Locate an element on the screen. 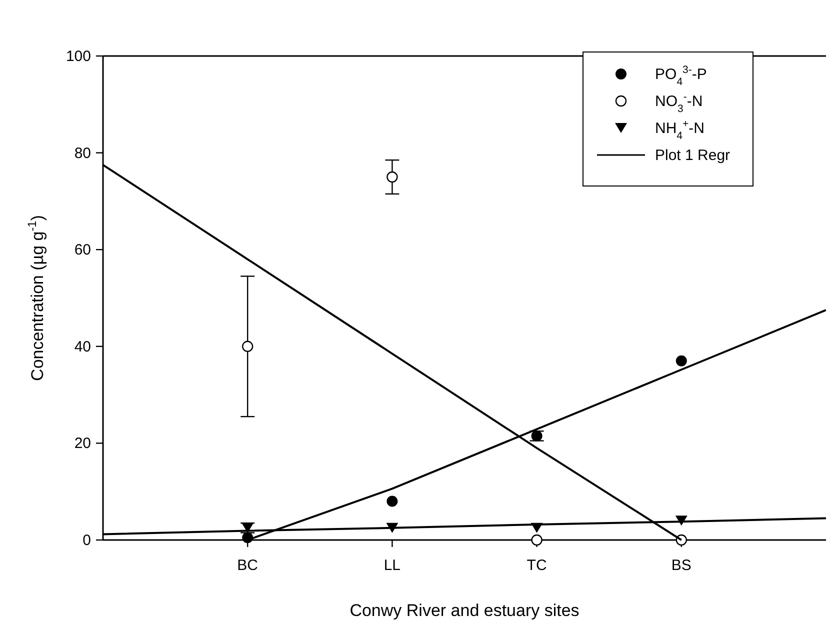 The image size is (834, 628). x-tick-label: BS is located at coordinates (681, 565).